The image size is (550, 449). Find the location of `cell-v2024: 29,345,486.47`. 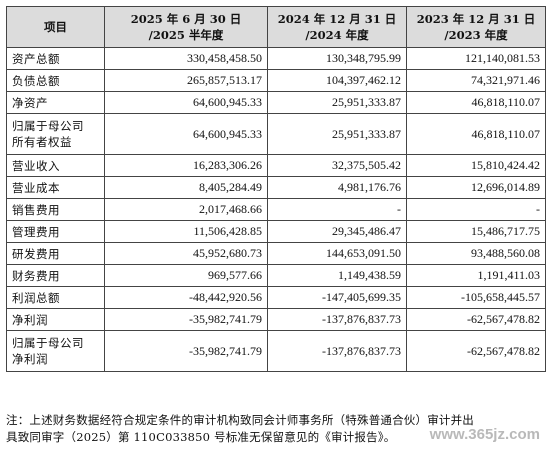

cell-v2024: 29,345,486.47 is located at coordinates (337, 231).